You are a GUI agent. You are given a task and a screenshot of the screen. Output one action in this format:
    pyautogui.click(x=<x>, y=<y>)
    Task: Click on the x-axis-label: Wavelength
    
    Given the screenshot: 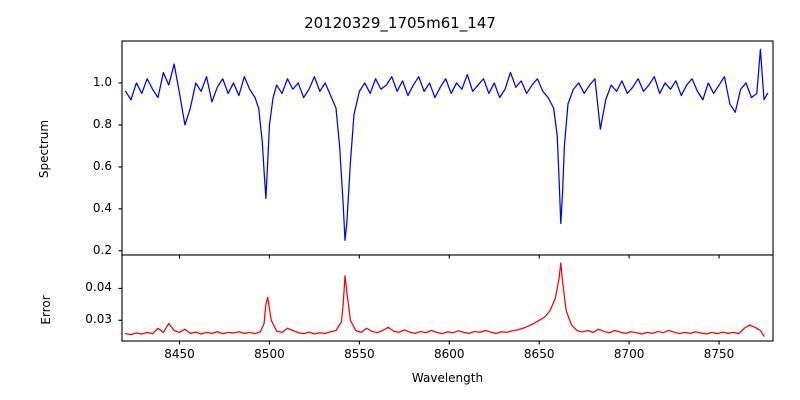 What is the action you would take?
    pyautogui.click(x=447, y=378)
    